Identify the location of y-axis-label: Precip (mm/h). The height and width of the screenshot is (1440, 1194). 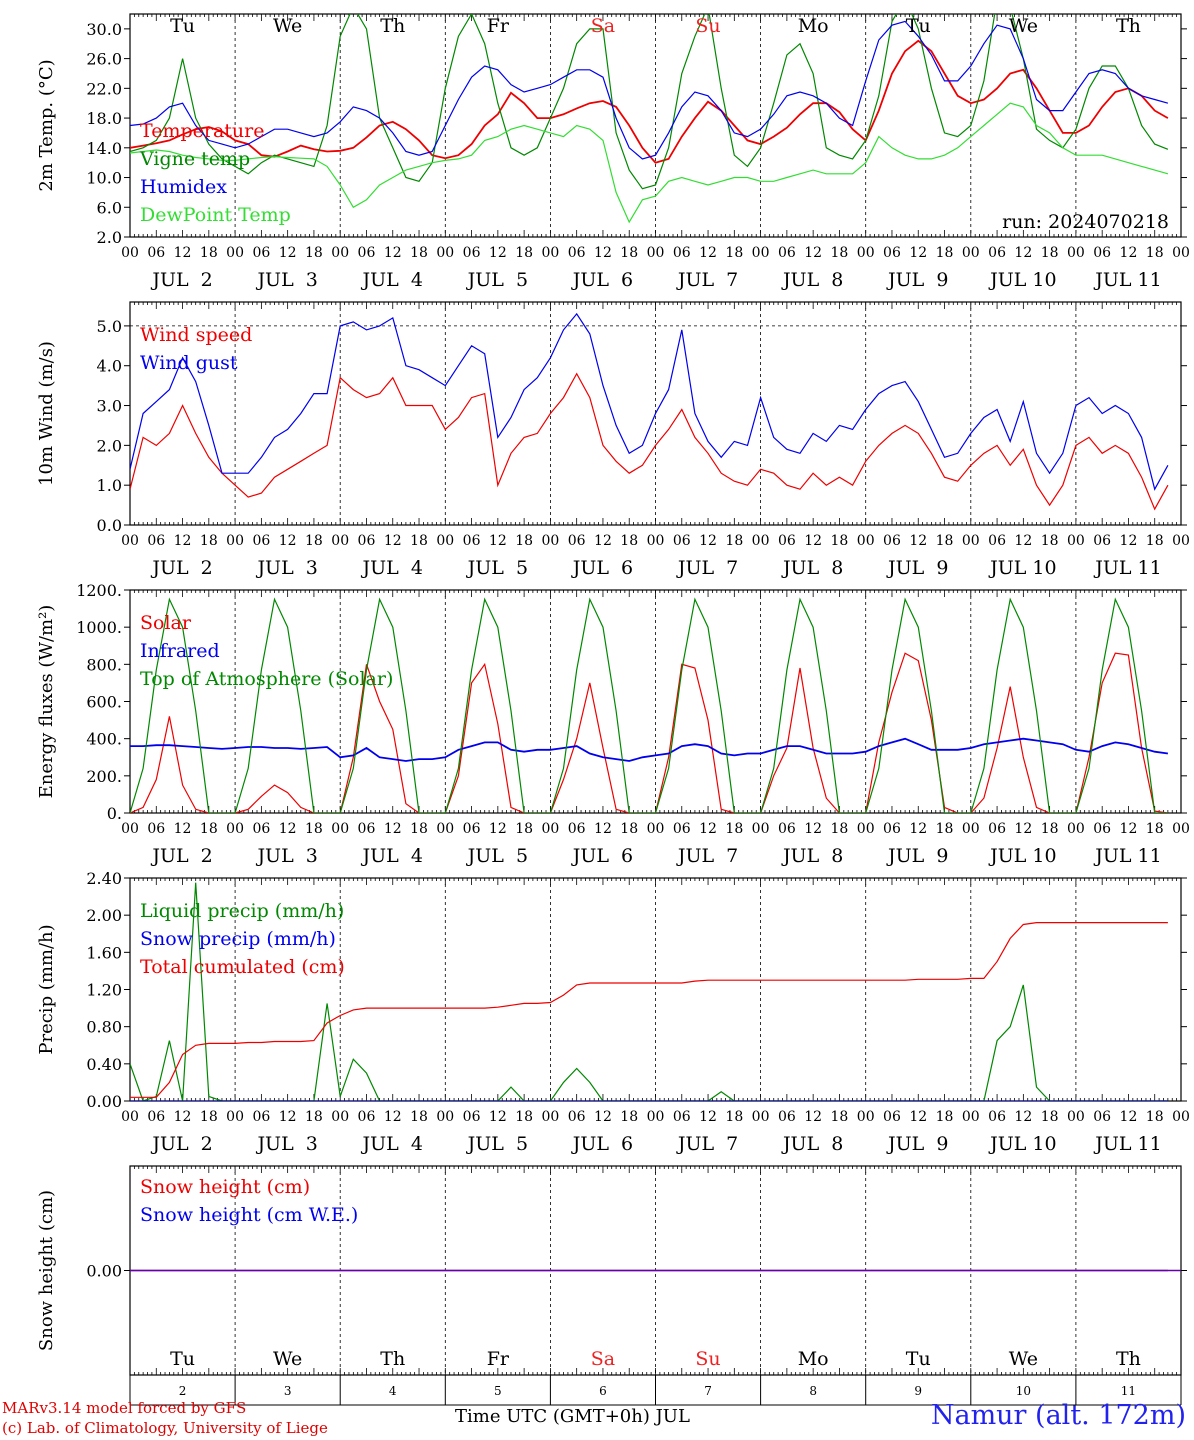
(46, 989).